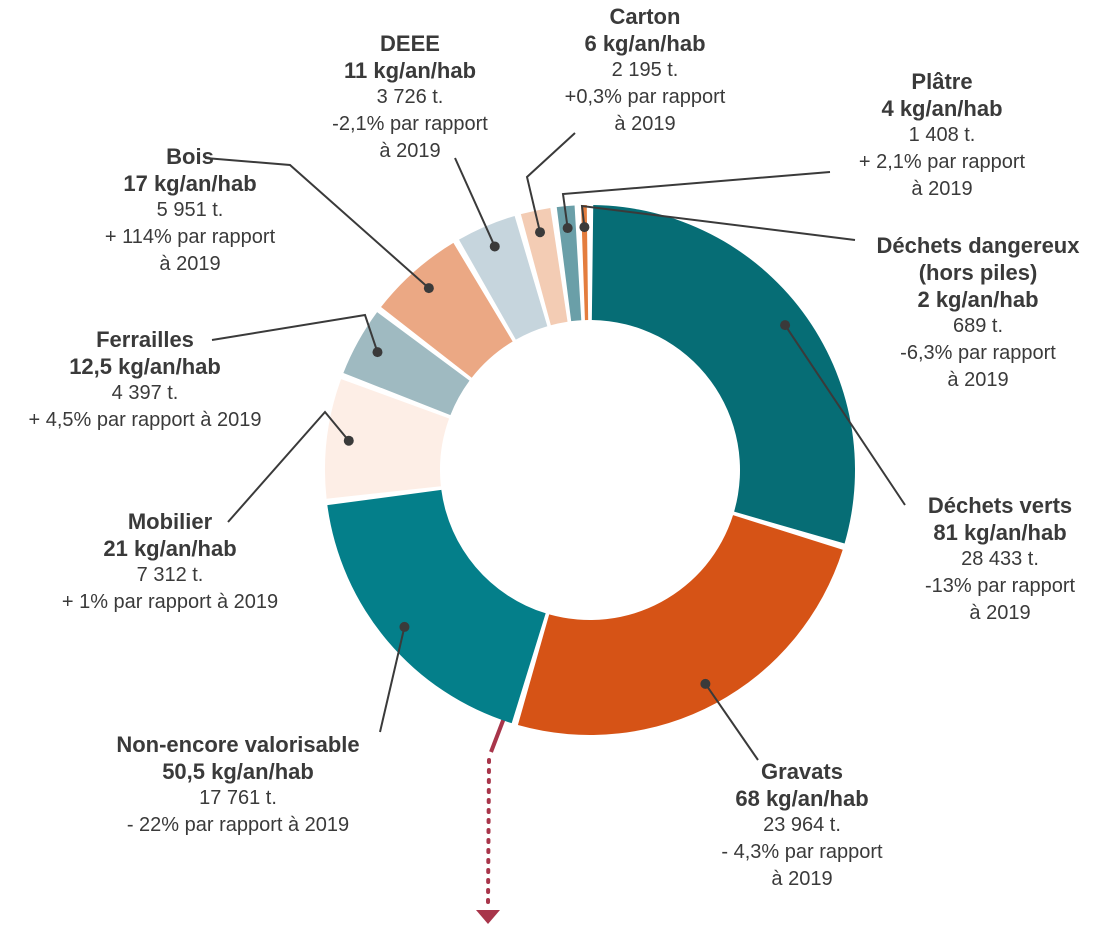  I want to click on tonnage: 689 t., so click(978, 326).